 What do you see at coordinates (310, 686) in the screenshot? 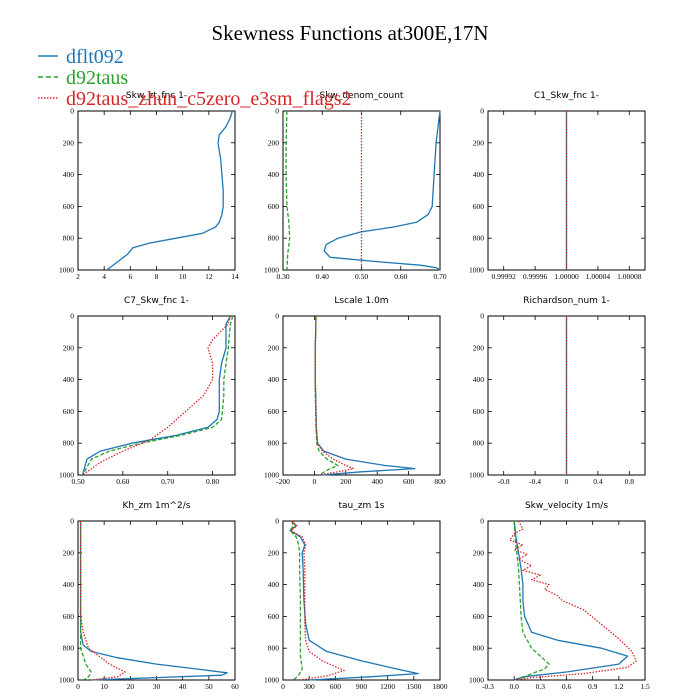
I see `x-tick-label: 300` at bounding box center [310, 686].